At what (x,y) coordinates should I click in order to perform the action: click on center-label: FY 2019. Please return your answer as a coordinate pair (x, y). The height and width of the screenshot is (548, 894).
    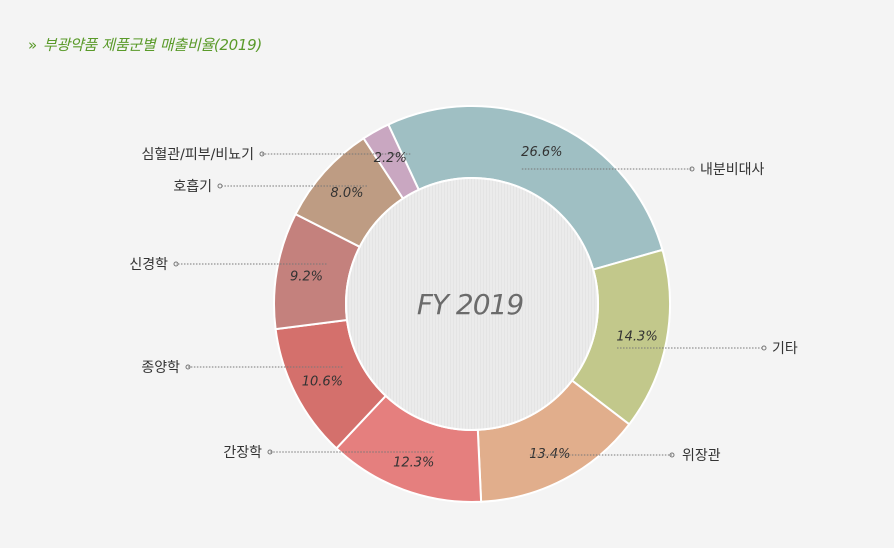
    Looking at the image, I should click on (470, 304).